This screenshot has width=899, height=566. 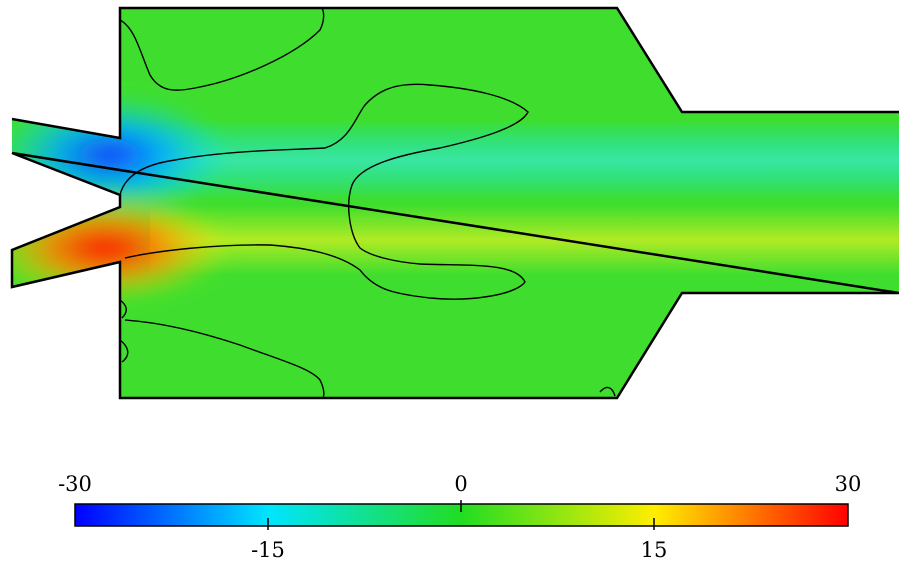 I want to click on contour-upper-wall, so click(x=222, y=49).